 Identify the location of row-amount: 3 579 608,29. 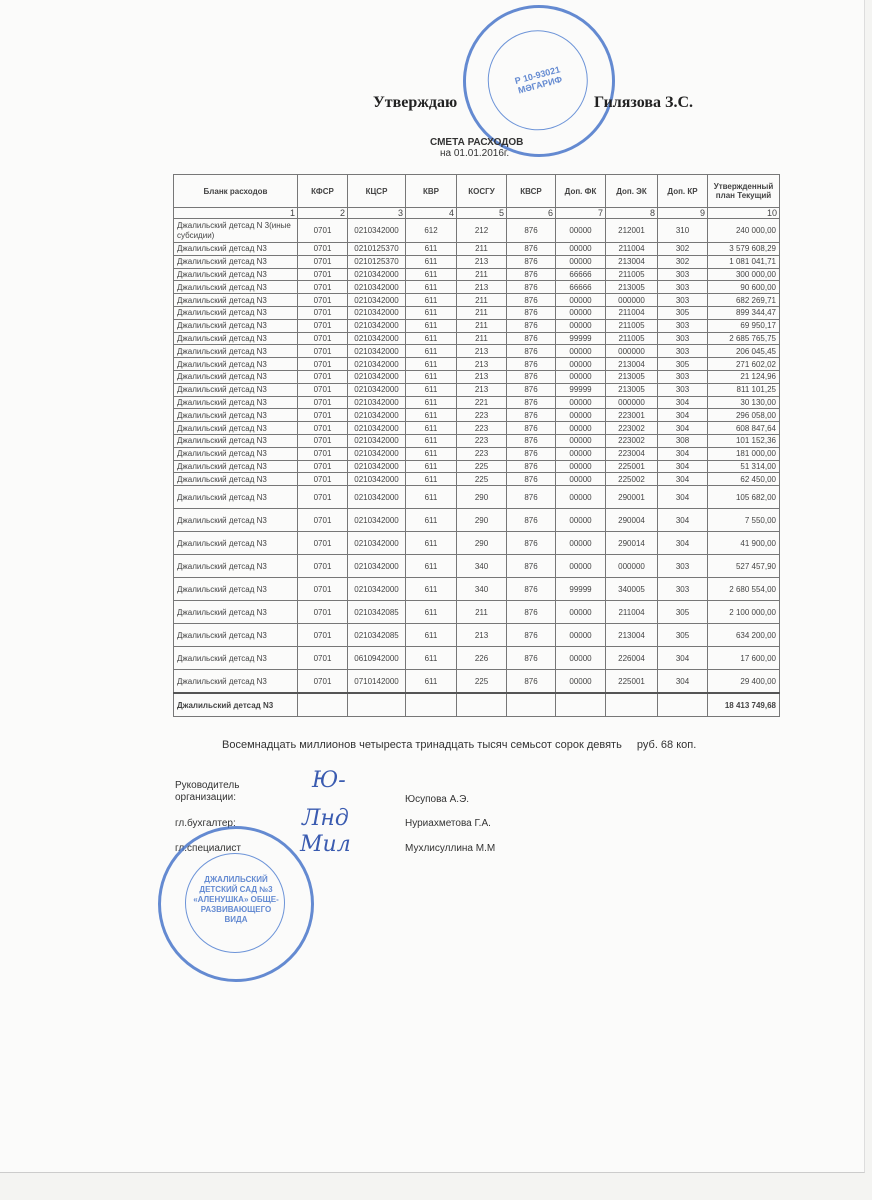
(743, 249).